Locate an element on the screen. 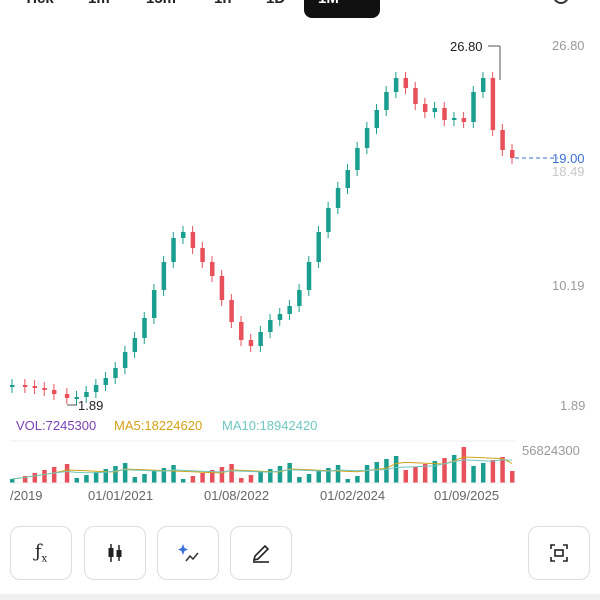 The height and width of the screenshot is (600, 600). price-tick: 18.49 is located at coordinates (568, 171).